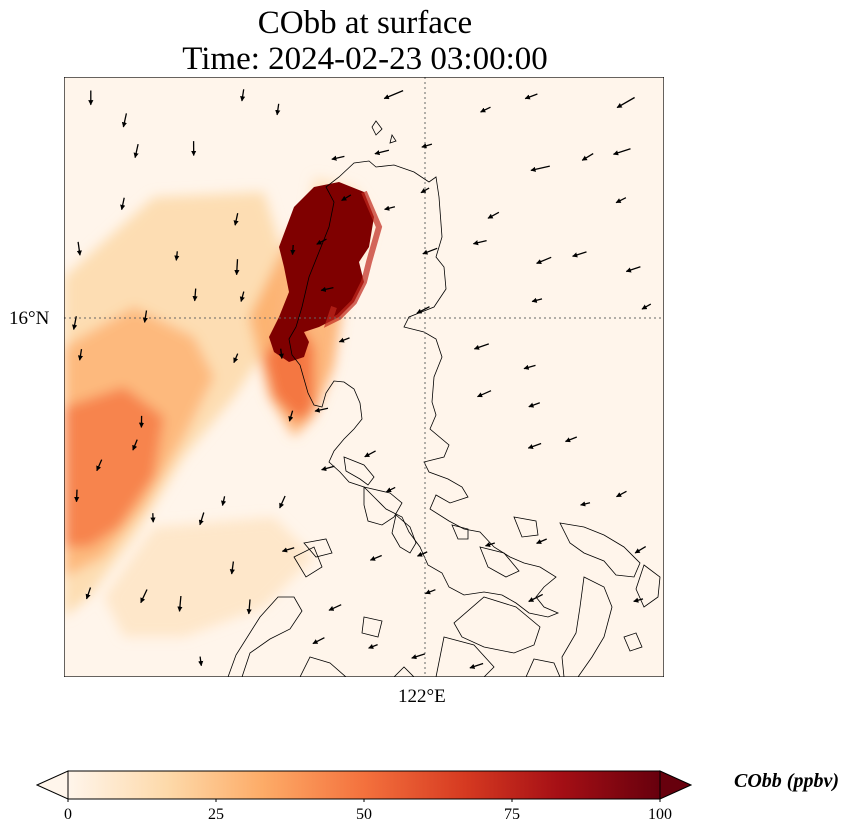  What do you see at coordinates (365, 59) in the screenshot?
I see `map-time: Time: 2024-02-23 03:00:00` at bounding box center [365, 59].